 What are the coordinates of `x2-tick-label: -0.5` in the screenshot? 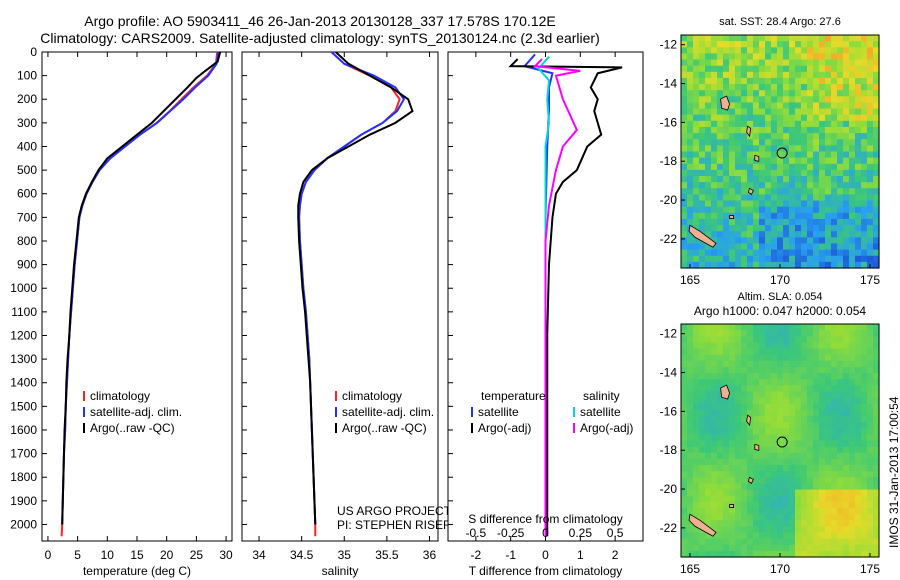 It's located at (476, 533).